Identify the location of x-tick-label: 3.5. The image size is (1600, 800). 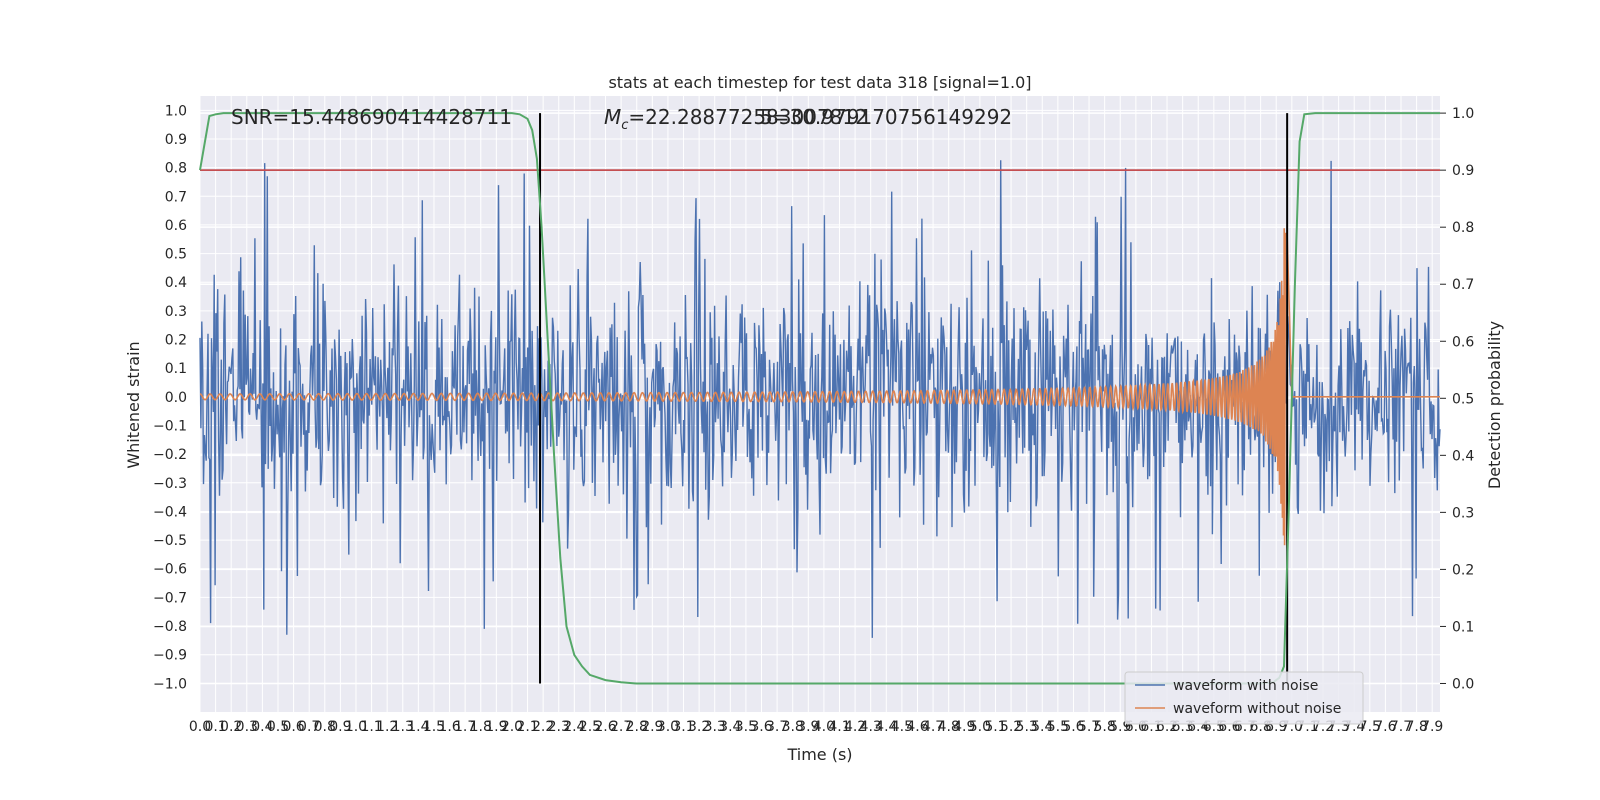
(746, 727).